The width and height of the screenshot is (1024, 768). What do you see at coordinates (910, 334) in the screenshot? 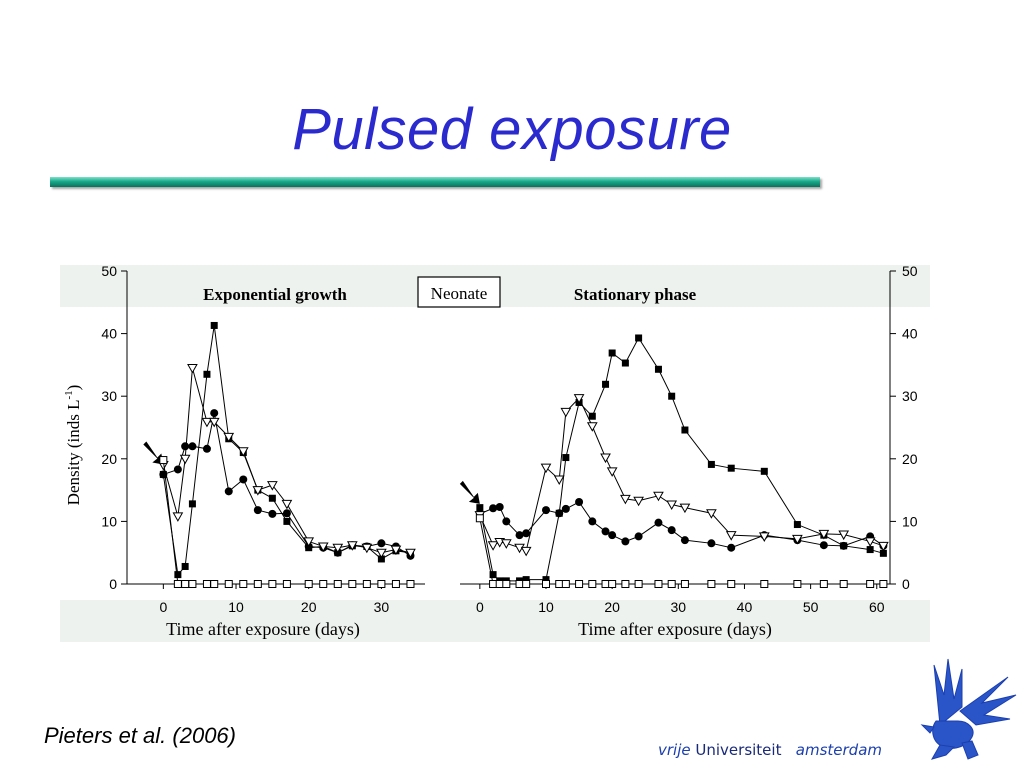
I see `panel2-y-tick-label: 40` at bounding box center [910, 334].